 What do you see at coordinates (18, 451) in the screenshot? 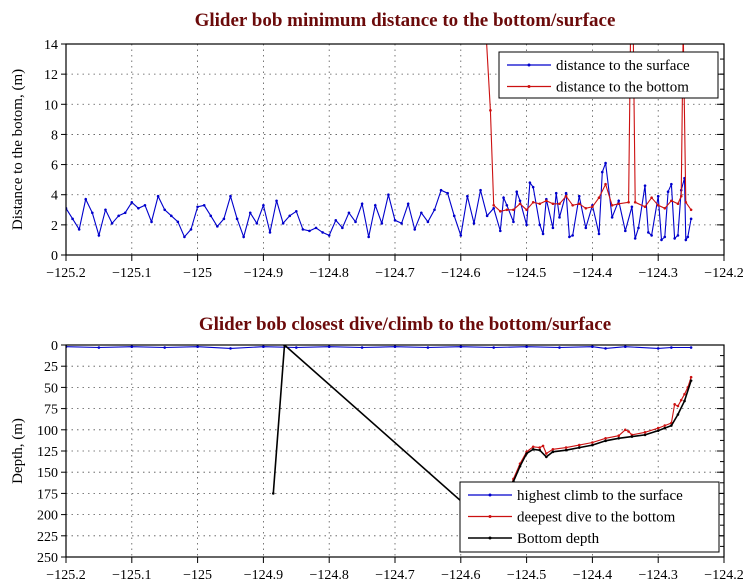
I see `y-axis-label: Depth, (m)` at bounding box center [18, 451].